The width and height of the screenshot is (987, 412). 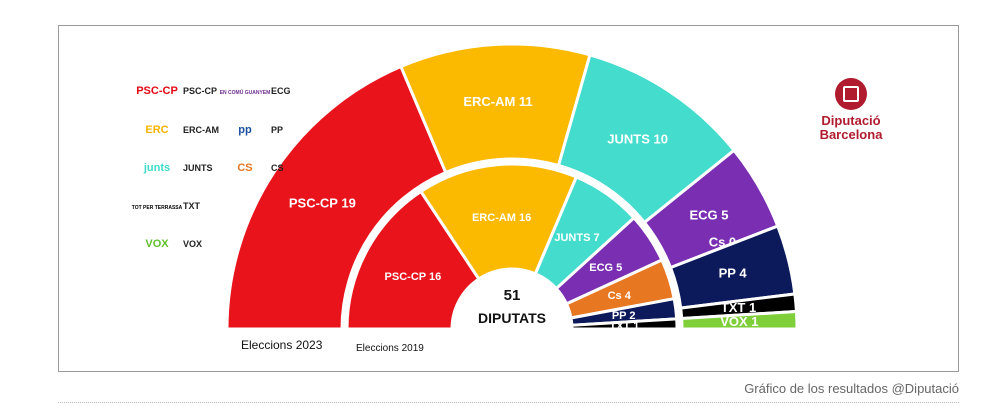 I want to click on diputacio-name: Diputació Barcelona, so click(x=851, y=128).